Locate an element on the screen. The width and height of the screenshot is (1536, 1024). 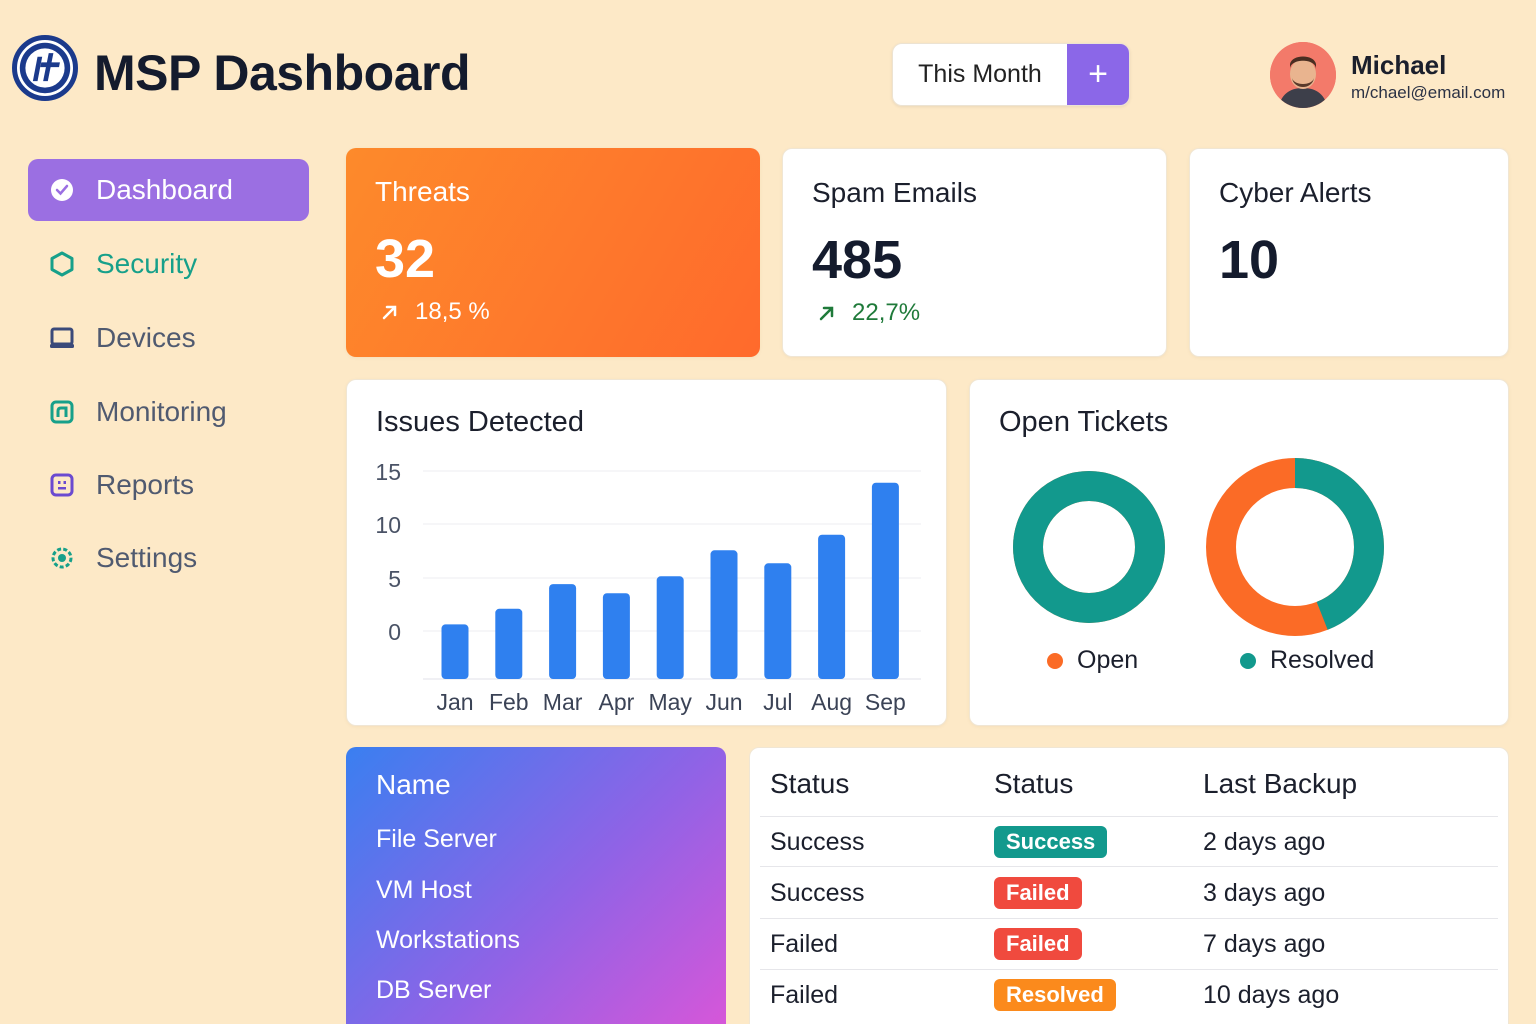
sidebar-item-settings: Settings is located at coordinates (168, 558).